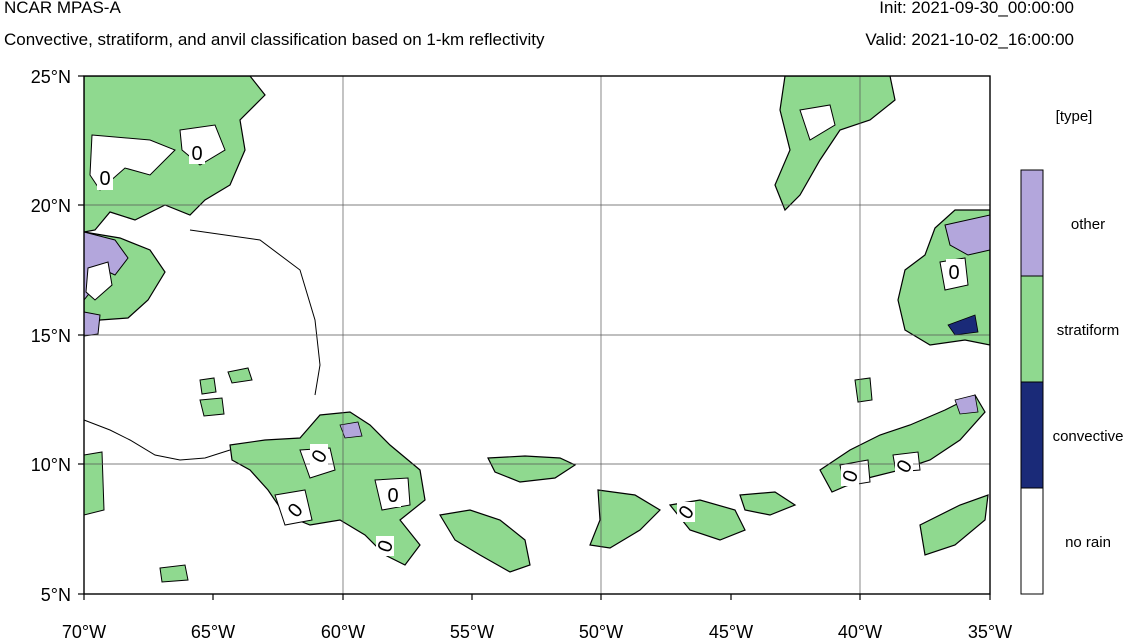  What do you see at coordinates (51, 77) in the screenshot?
I see `y-tick-label: 25°N` at bounding box center [51, 77].